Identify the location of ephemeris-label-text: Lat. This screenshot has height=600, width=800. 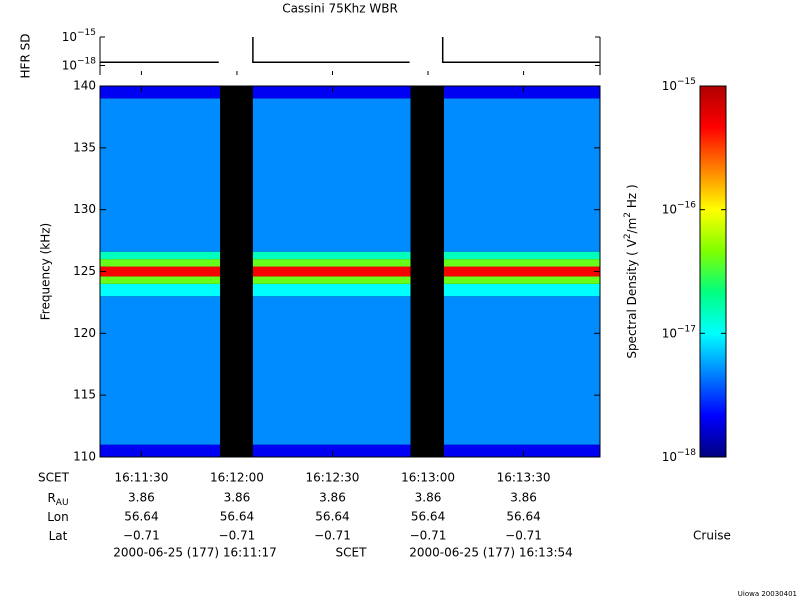
(58, 536).